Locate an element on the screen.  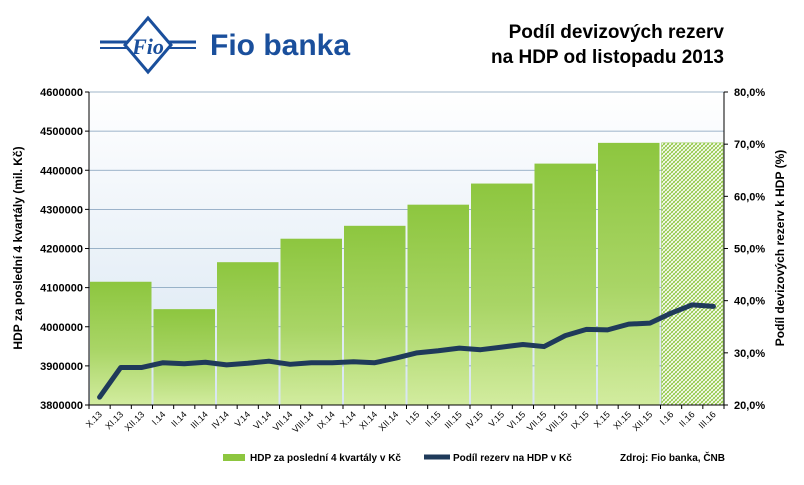
y-tick-label: 4300000 is located at coordinates (61, 210).